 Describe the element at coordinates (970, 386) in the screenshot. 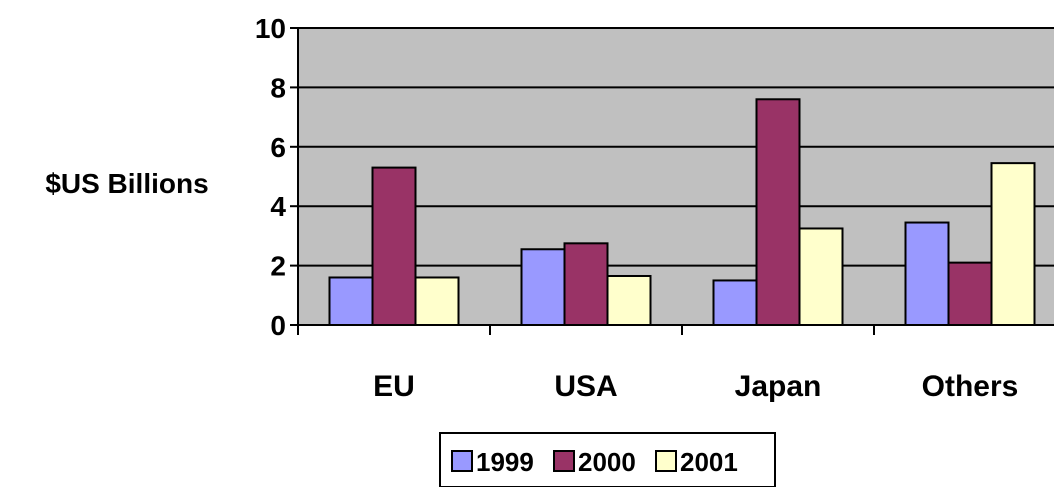

I see `x-tick-label: Others` at that location.